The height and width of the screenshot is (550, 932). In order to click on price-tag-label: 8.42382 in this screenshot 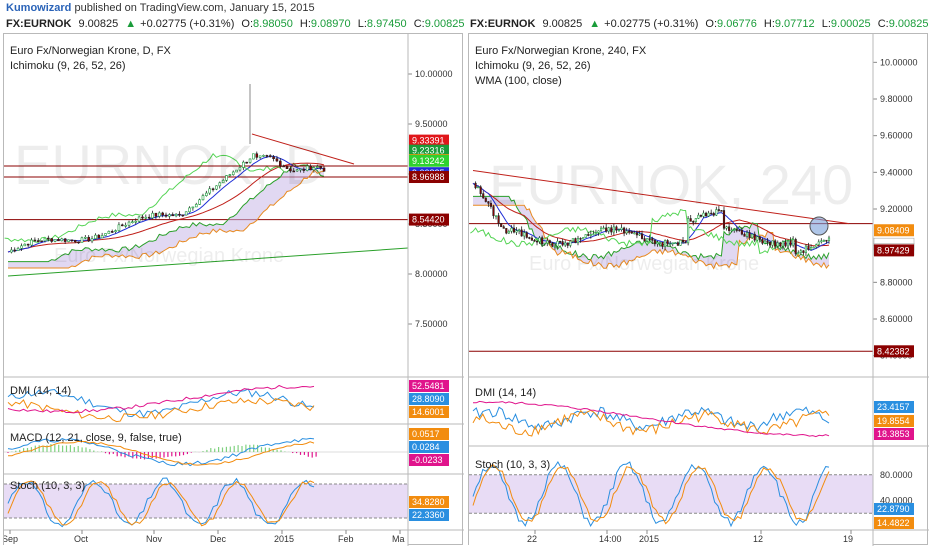, I will do `click(893, 351)`.